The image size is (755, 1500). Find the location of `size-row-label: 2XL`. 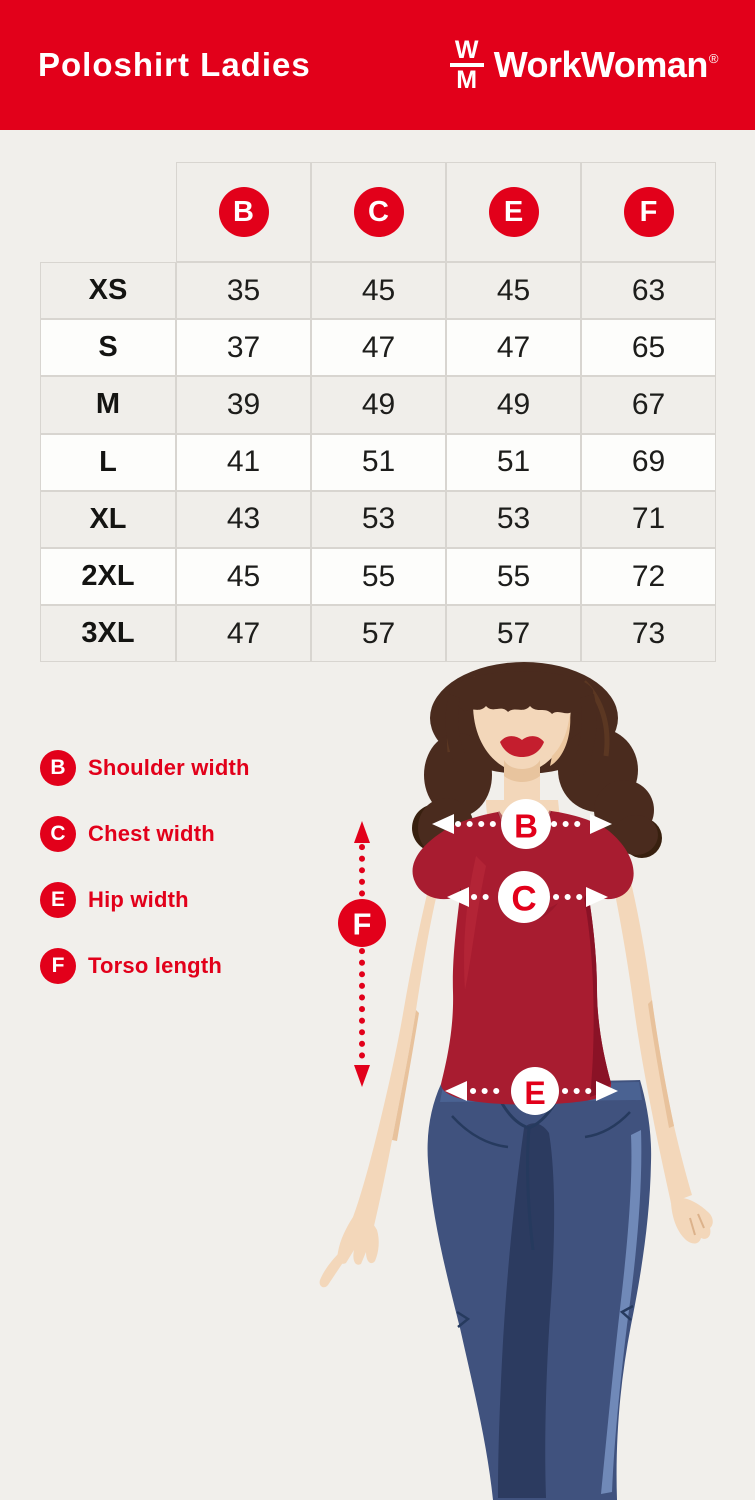

size-row-label: 2XL is located at coordinates (108, 576).